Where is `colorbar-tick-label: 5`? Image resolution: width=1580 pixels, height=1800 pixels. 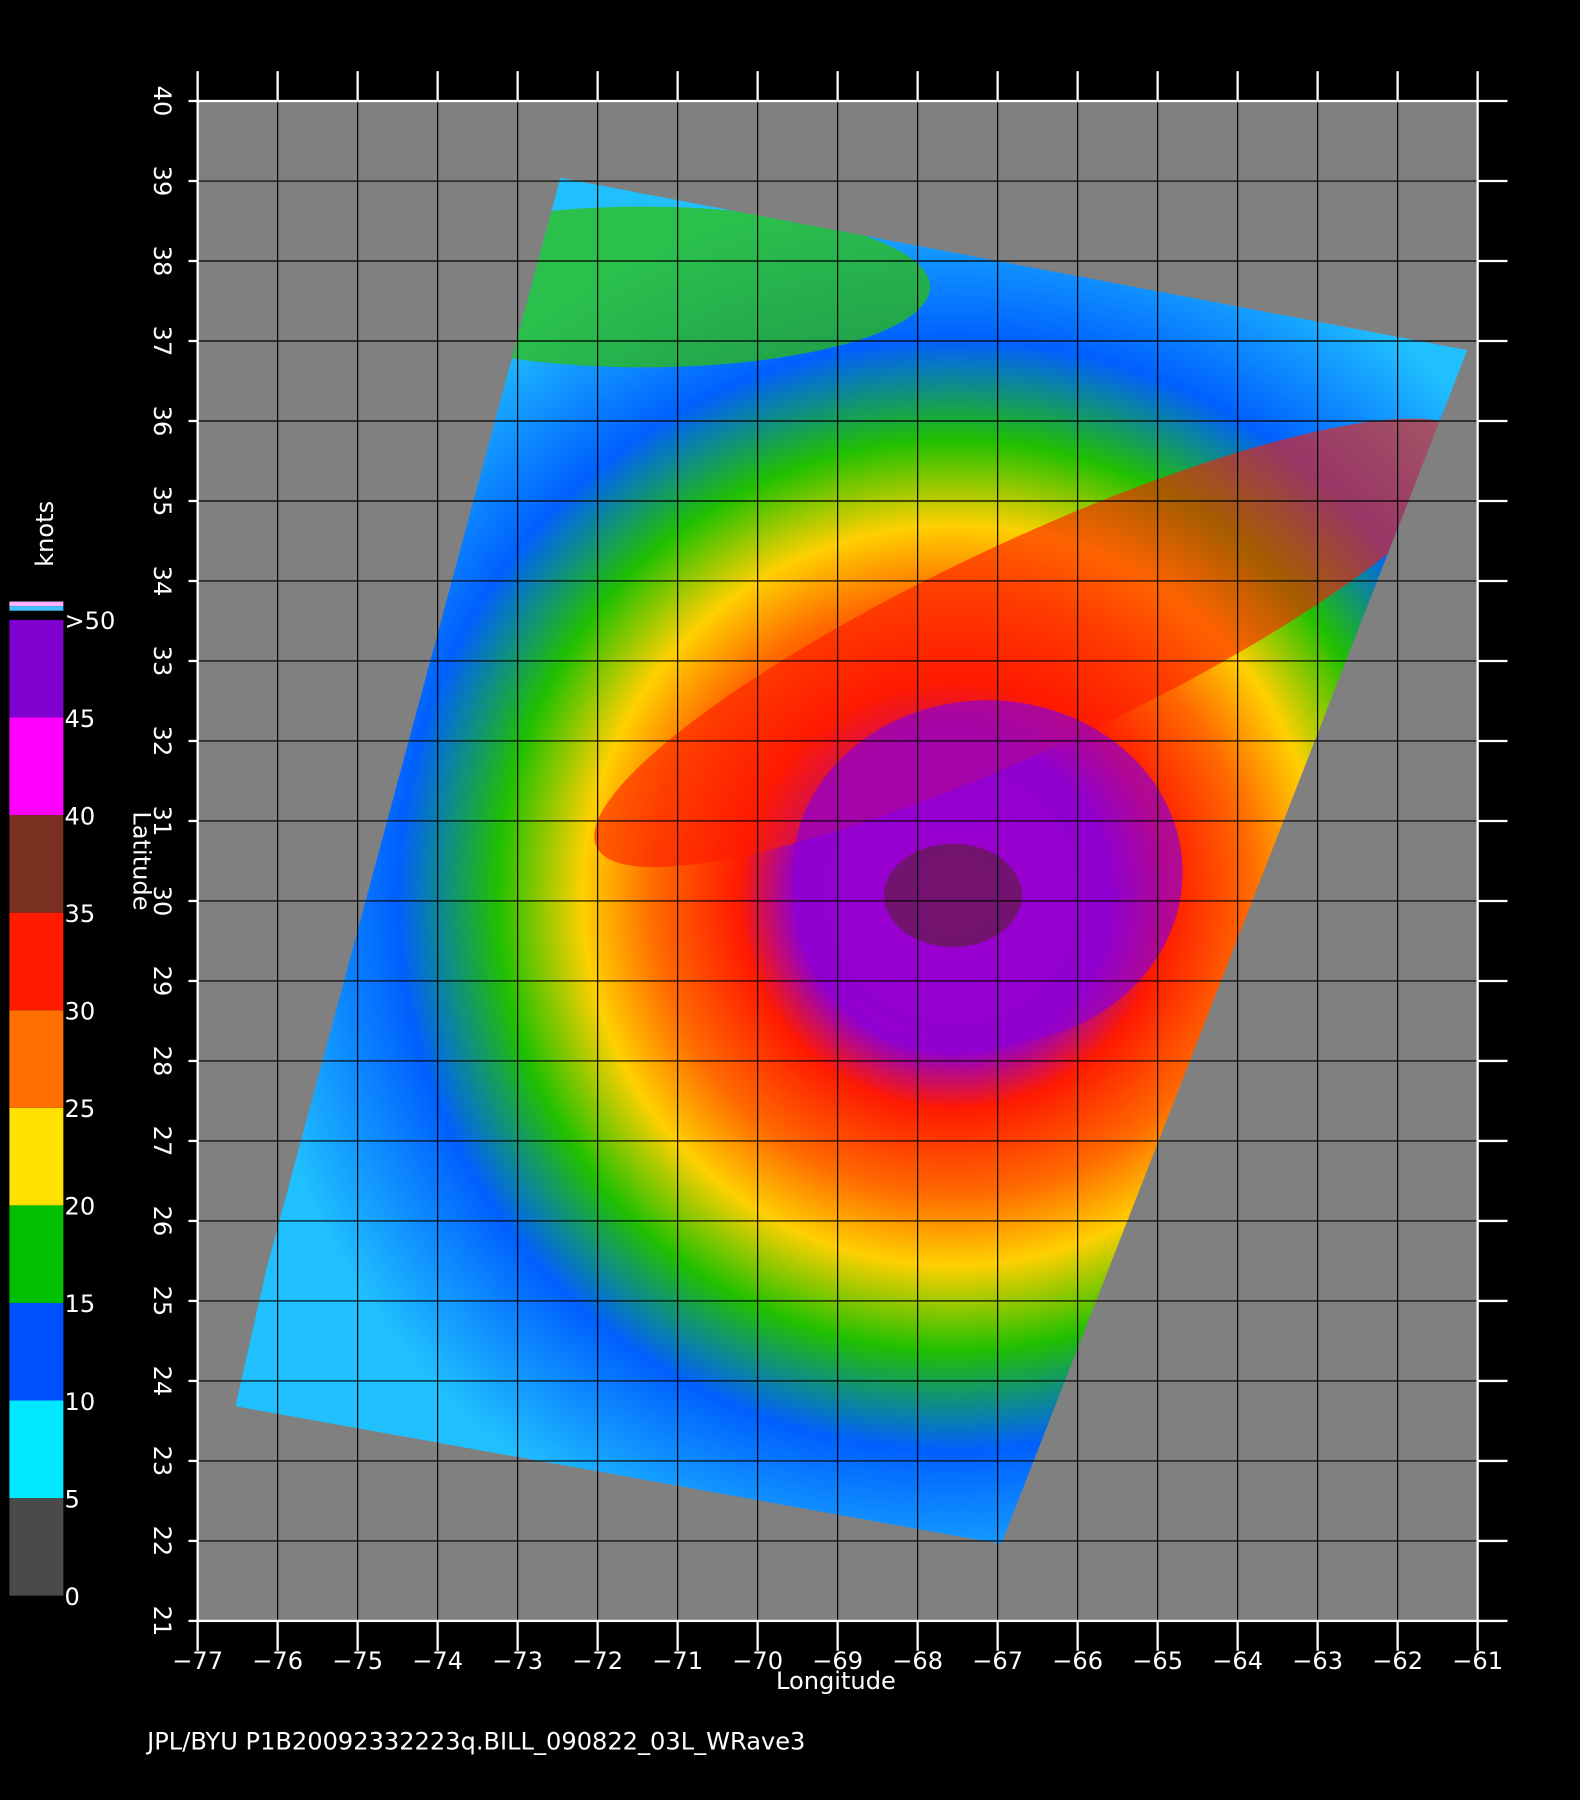 colorbar-tick-label: 5 is located at coordinates (71, 1499).